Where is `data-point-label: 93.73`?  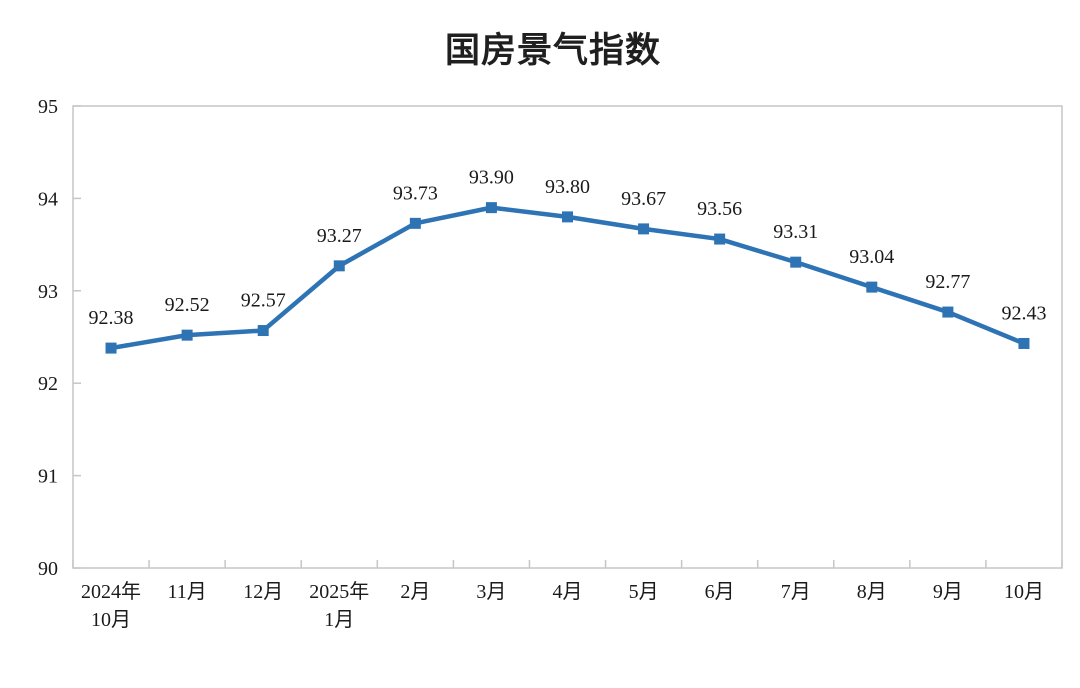 data-point-label: 93.73 is located at coordinates (415, 193).